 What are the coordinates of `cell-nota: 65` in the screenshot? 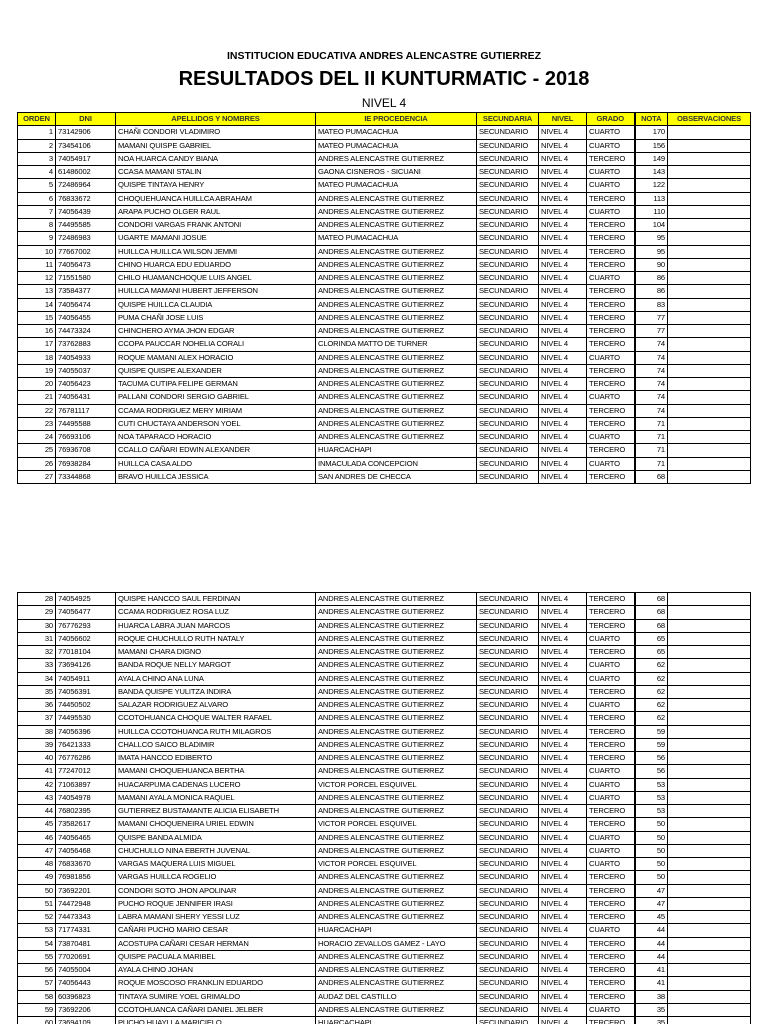 It's located at (650, 652).